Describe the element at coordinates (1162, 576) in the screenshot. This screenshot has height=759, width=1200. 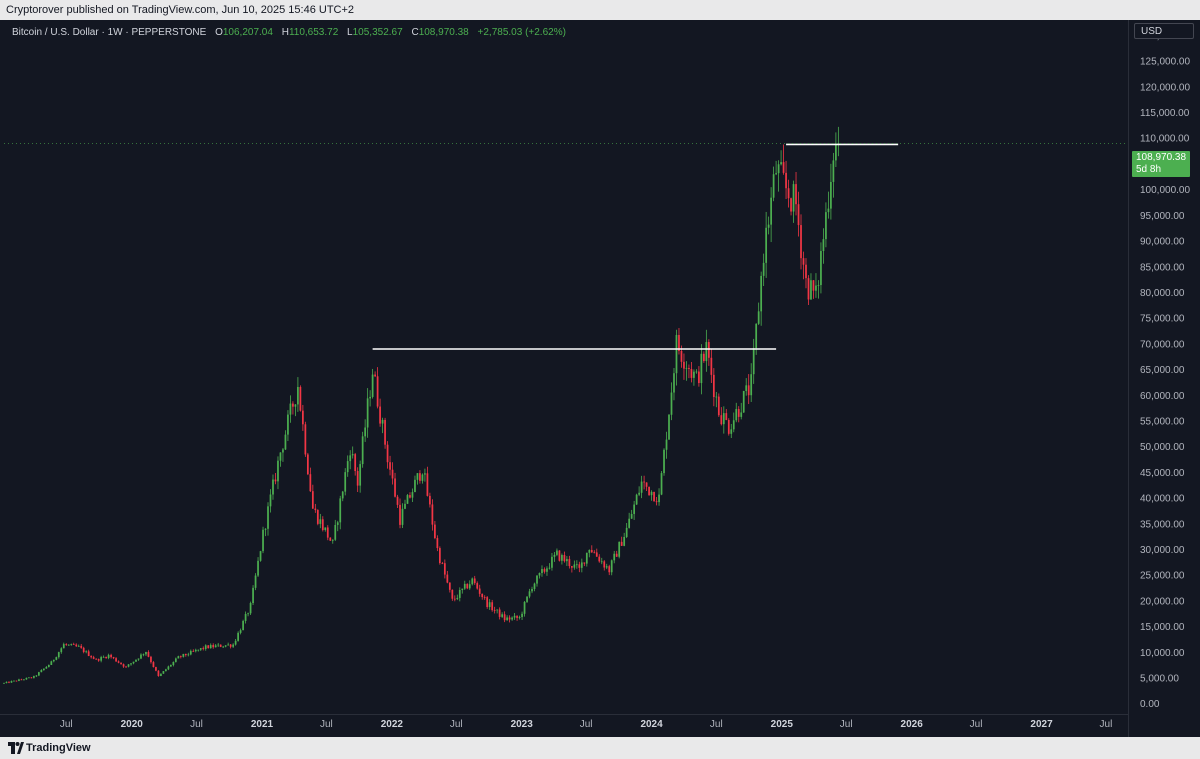
I see `price-tick-label: 25,000.00` at that location.